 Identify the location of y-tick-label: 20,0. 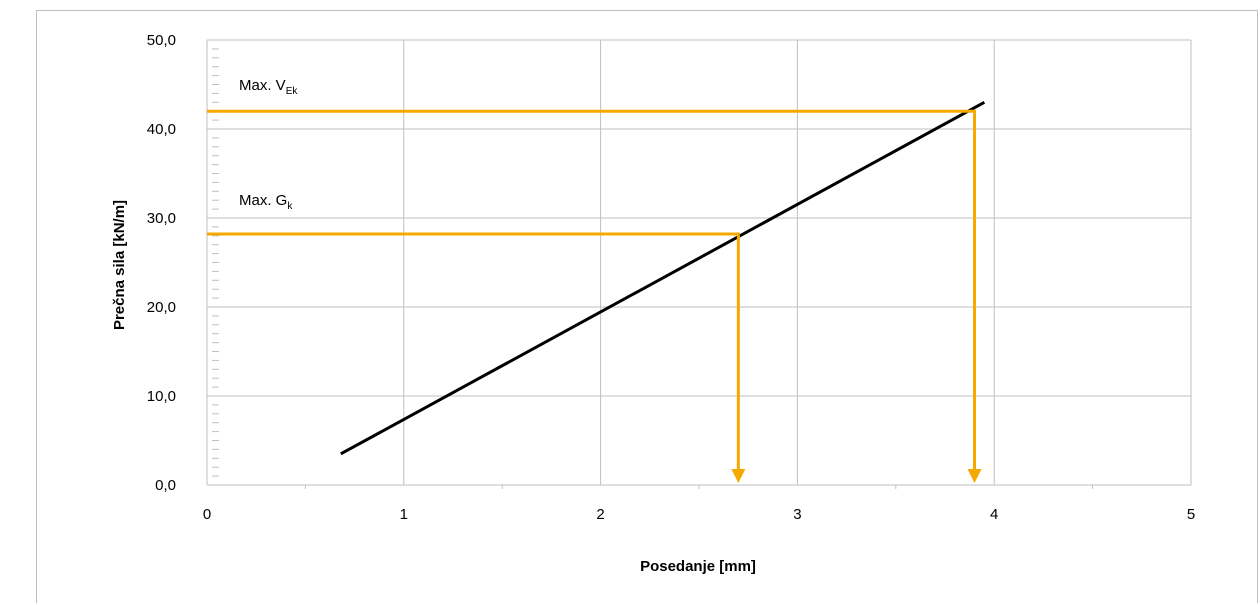
(161, 307).